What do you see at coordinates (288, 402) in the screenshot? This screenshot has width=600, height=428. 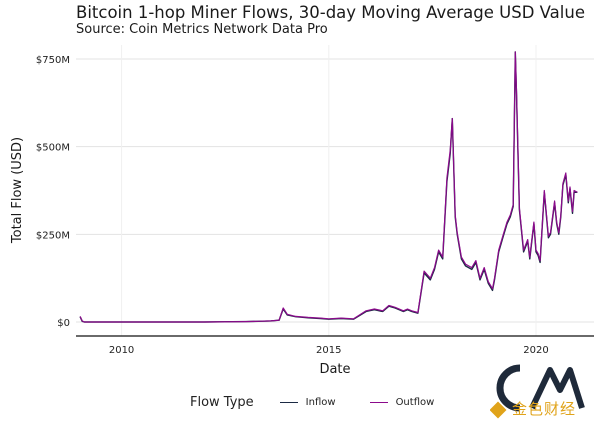 I see `legend-swatch-inflow` at bounding box center [288, 402].